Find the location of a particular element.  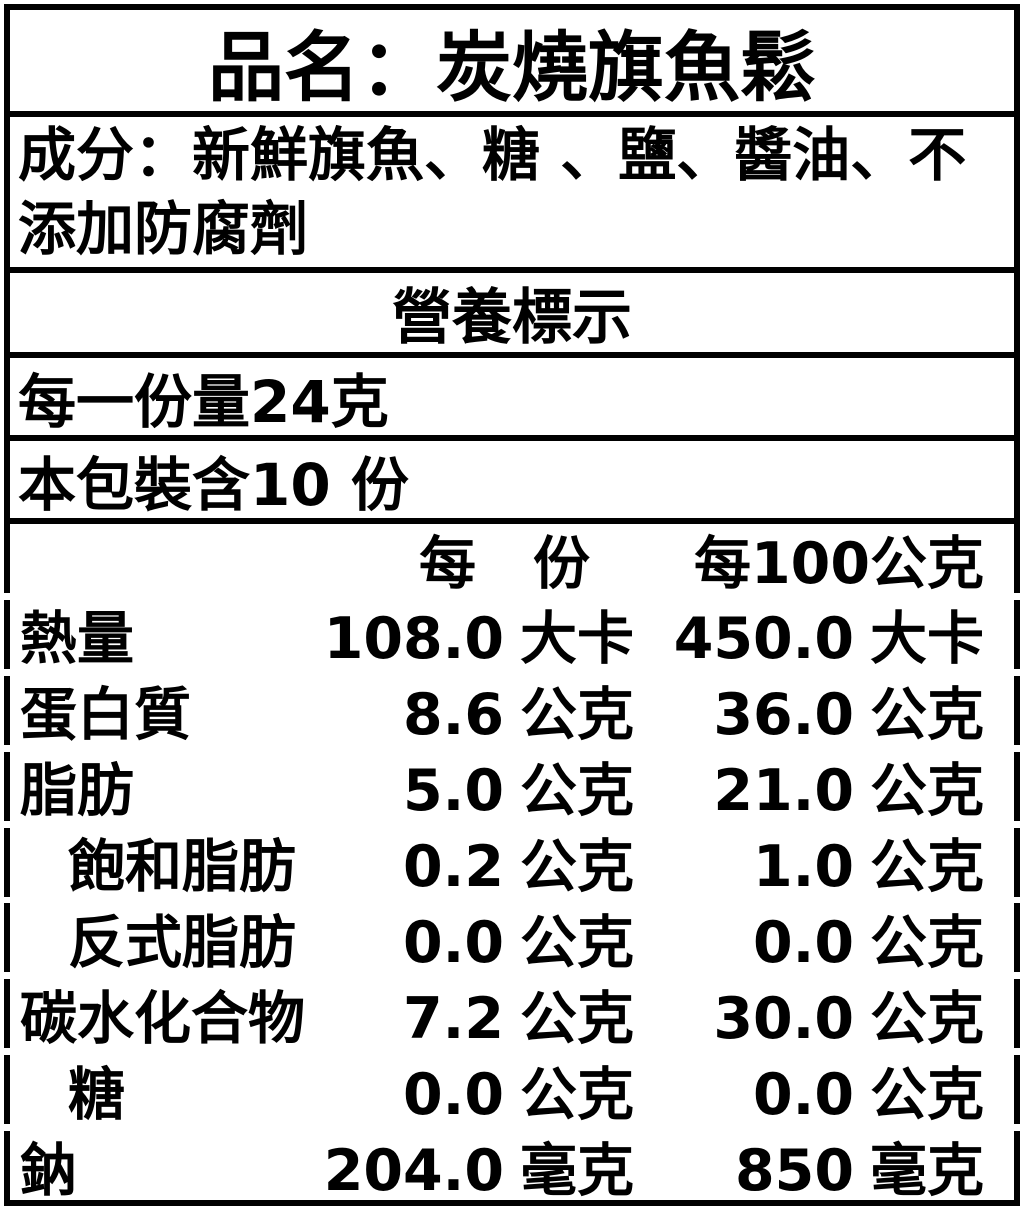

per-serving-cell: 108.0 大卡 is located at coordinates (469, 634).